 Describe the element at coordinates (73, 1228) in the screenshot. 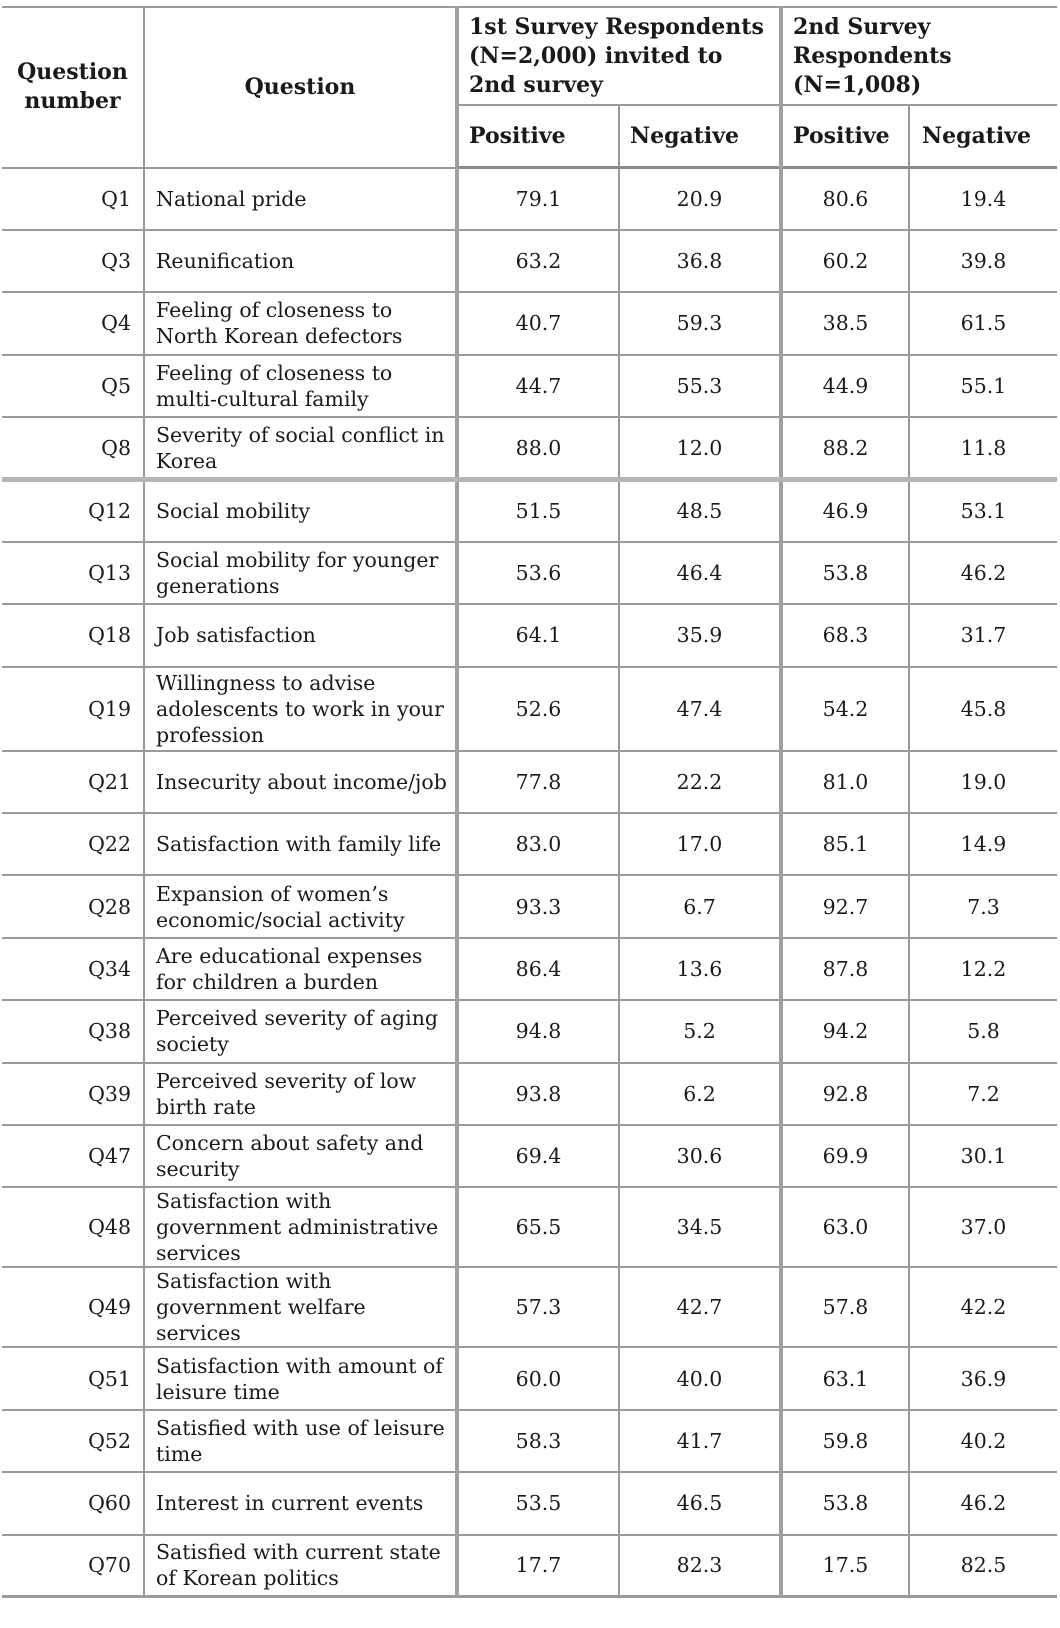

I see `question-number-cell: Q48` at that location.